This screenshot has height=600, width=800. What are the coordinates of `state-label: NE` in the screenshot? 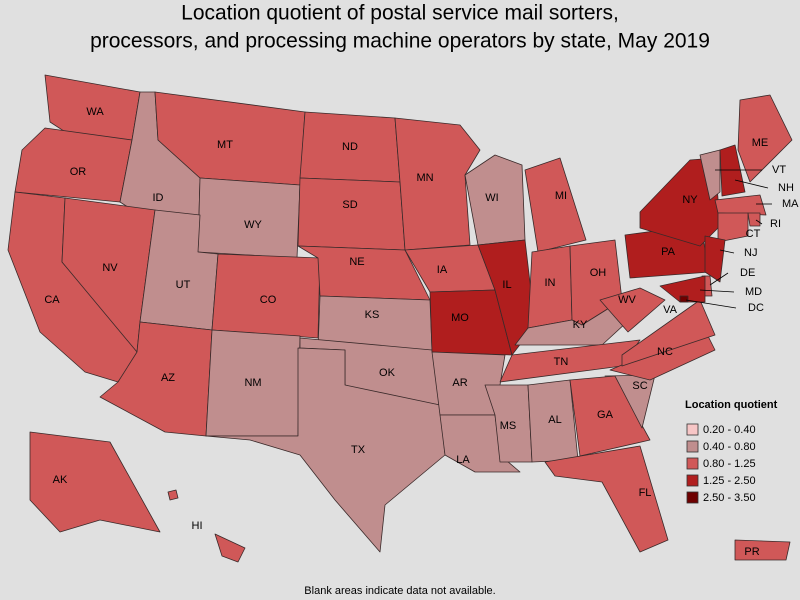 It's located at (356, 262).